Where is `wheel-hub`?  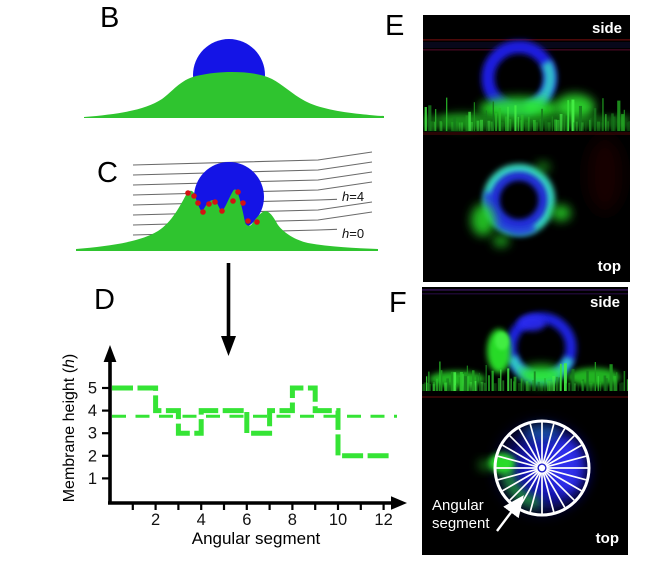
wheel-hub is located at coordinates (542, 468).